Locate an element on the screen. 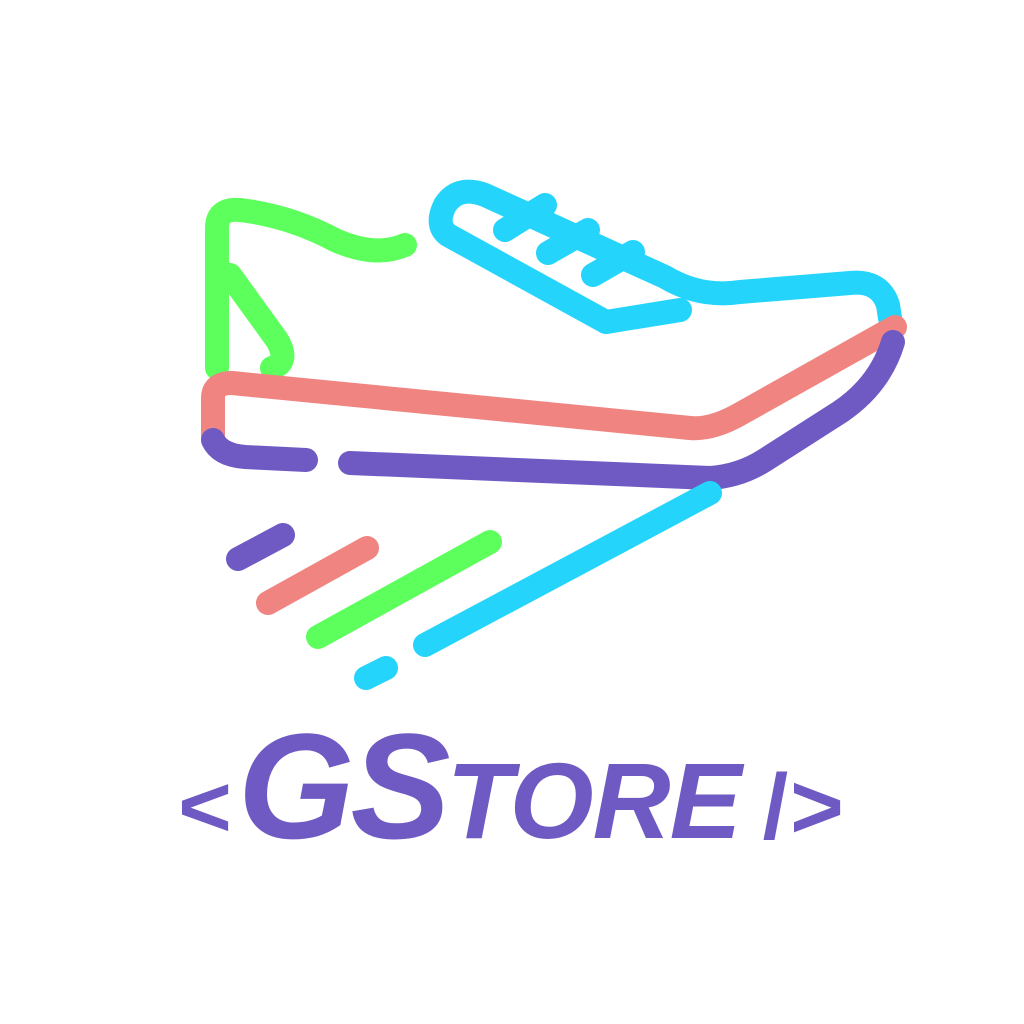  speed-line-cyan-short is located at coordinates (376, 673).